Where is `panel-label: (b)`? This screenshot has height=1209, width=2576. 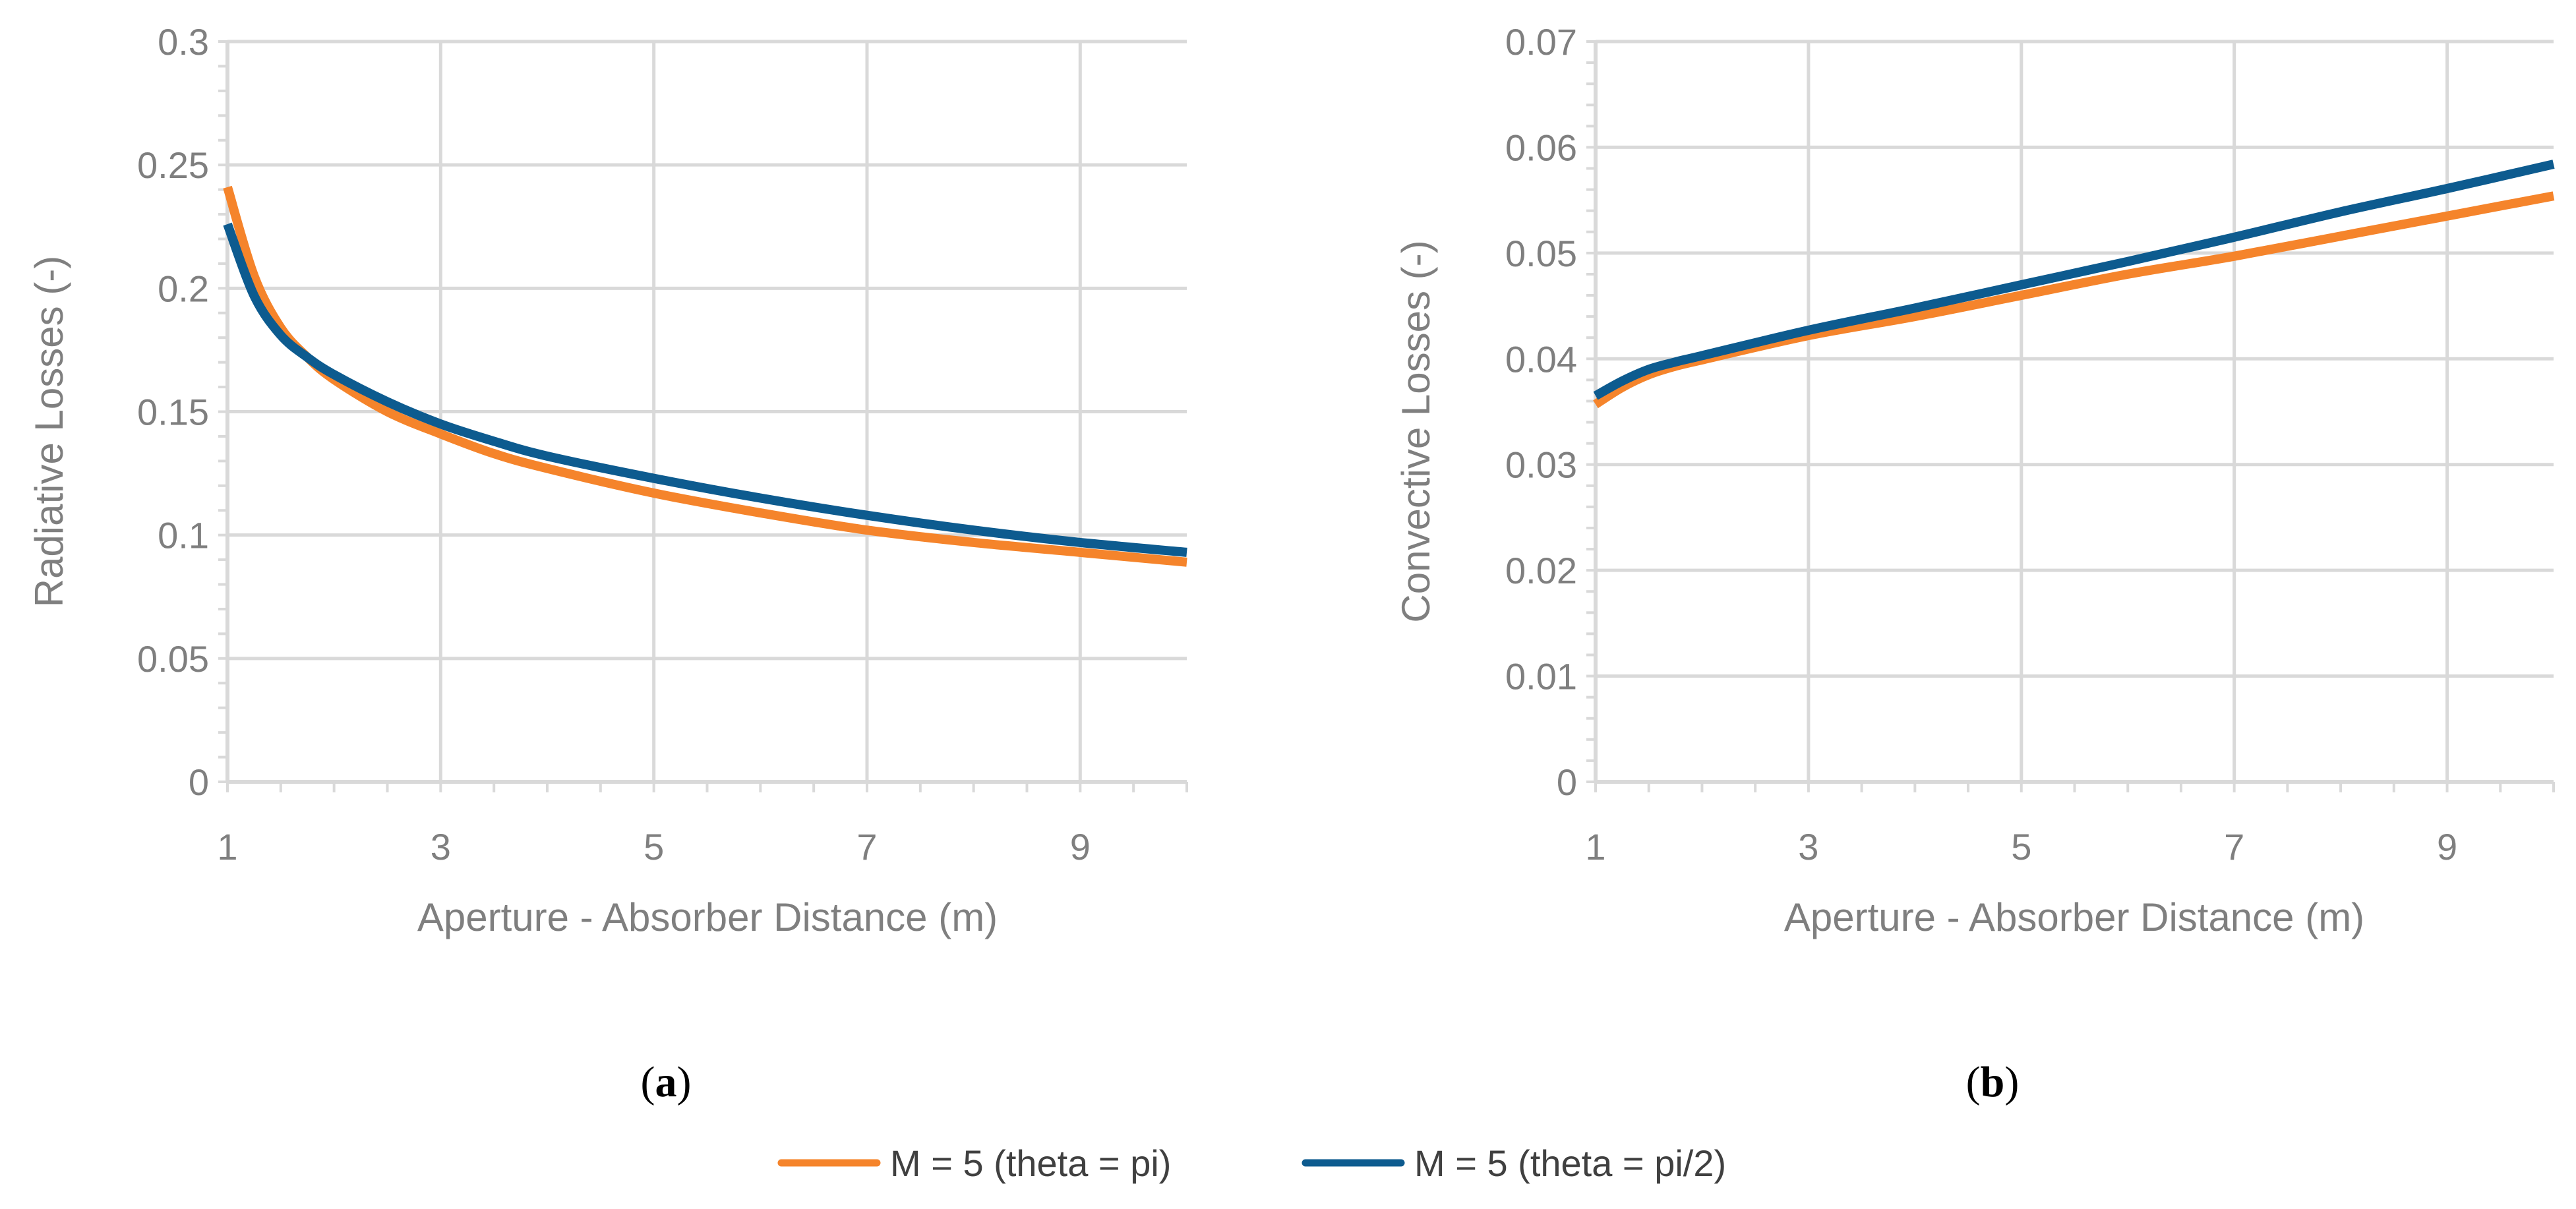 panel-label: (b) is located at coordinates (1993, 1082).